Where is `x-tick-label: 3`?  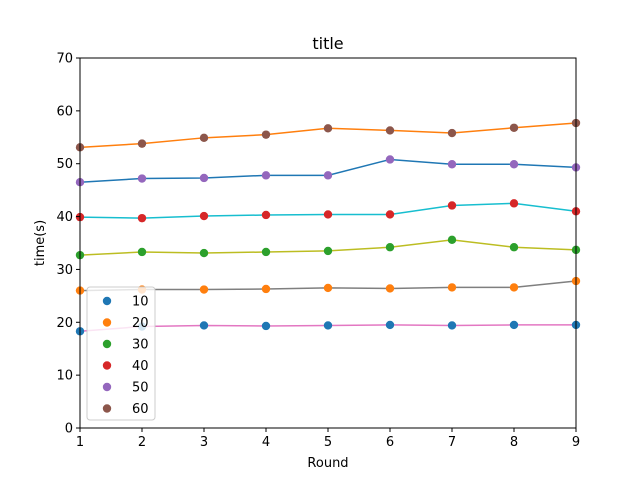 x-tick-label: 3 is located at coordinates (204, 442).